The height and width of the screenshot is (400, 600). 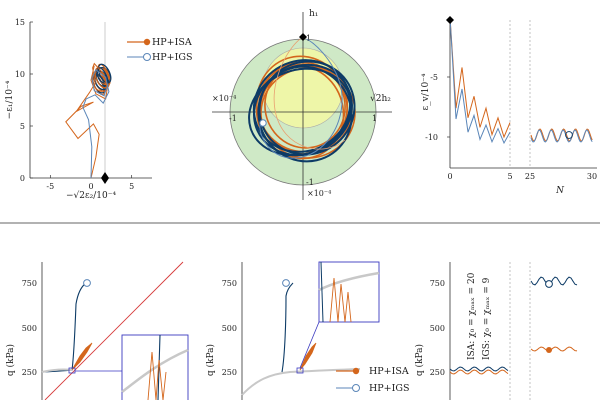 I want to click on inset, so click(x=349, y=292).